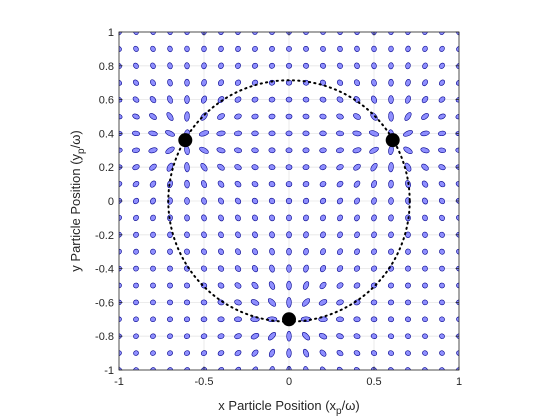 The height and width of the screenshot is (420, 560). Describe the element at coordinates (277, 405) in the screenshot. I see `x-axis-label-main: x Particle Position (x` at that location.